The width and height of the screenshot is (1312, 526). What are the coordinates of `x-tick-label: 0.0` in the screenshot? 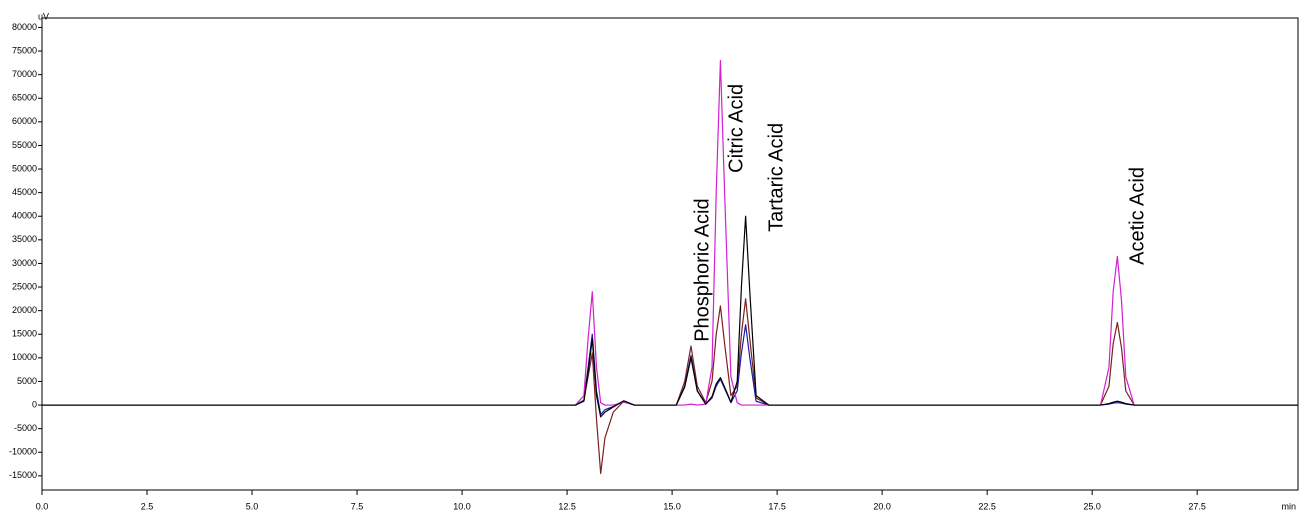 It's located at (42, 506).